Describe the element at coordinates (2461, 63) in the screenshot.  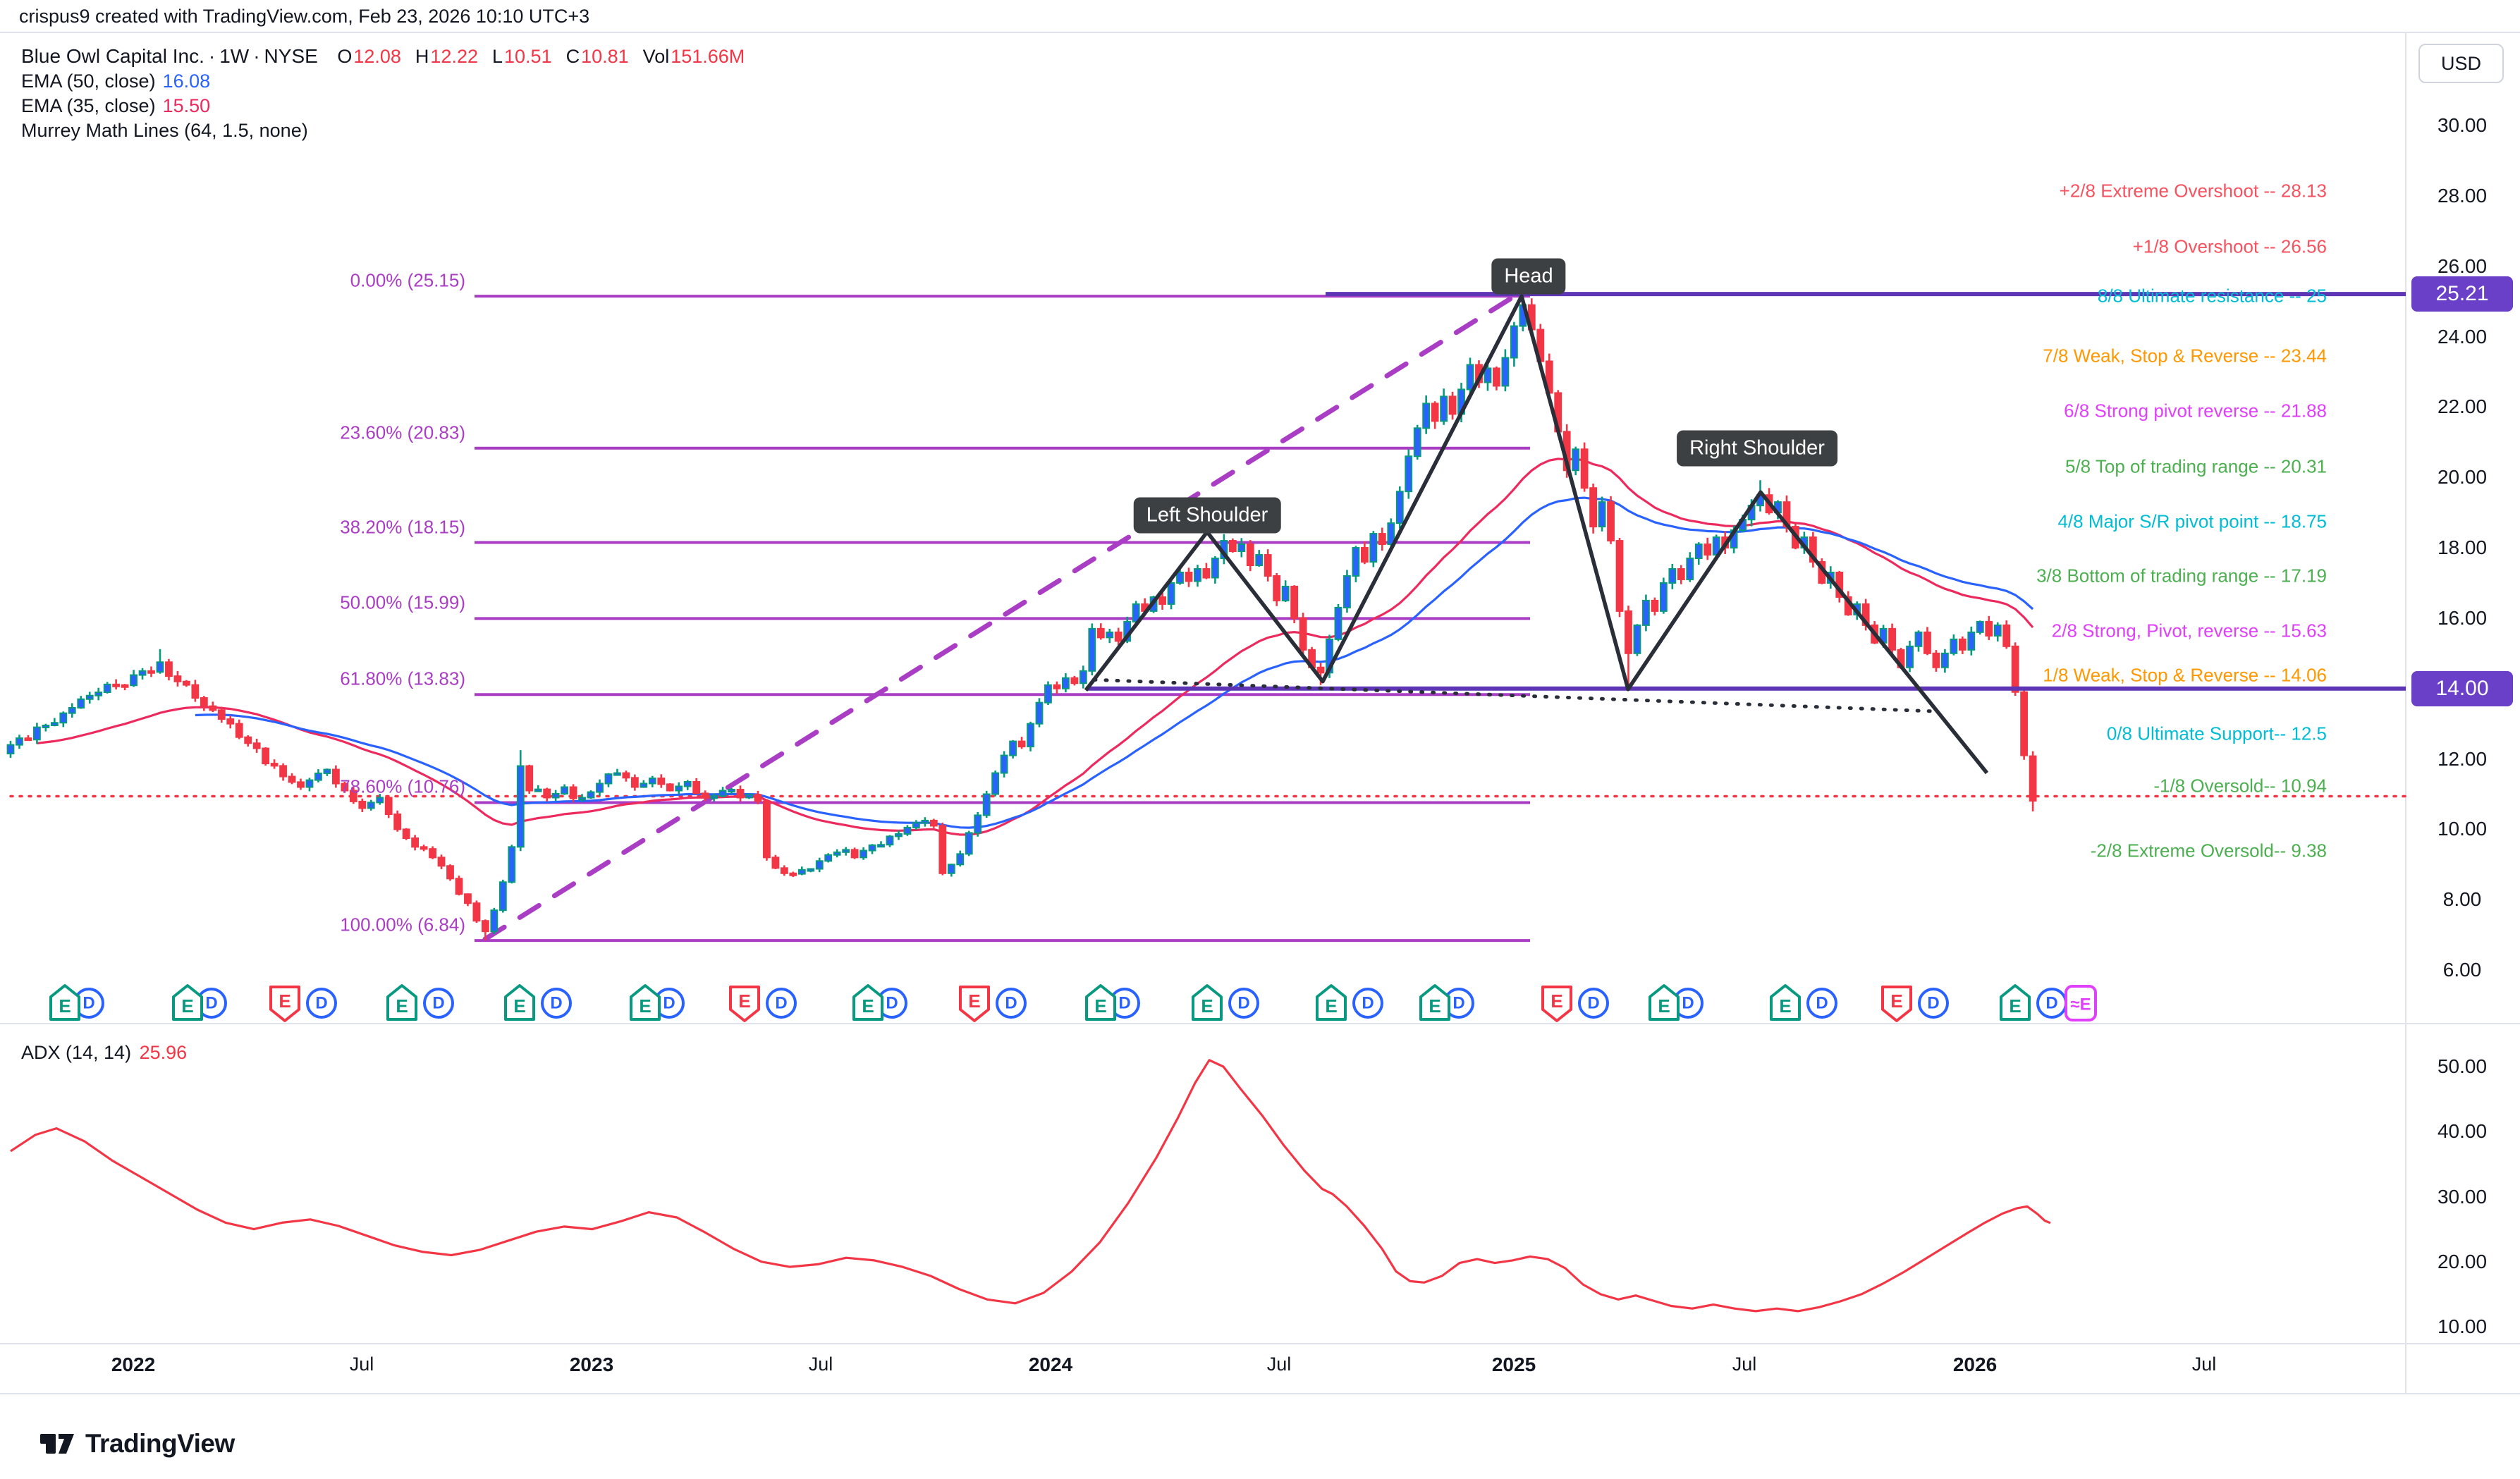
I see `currency-toggle-button: USD` at that location.